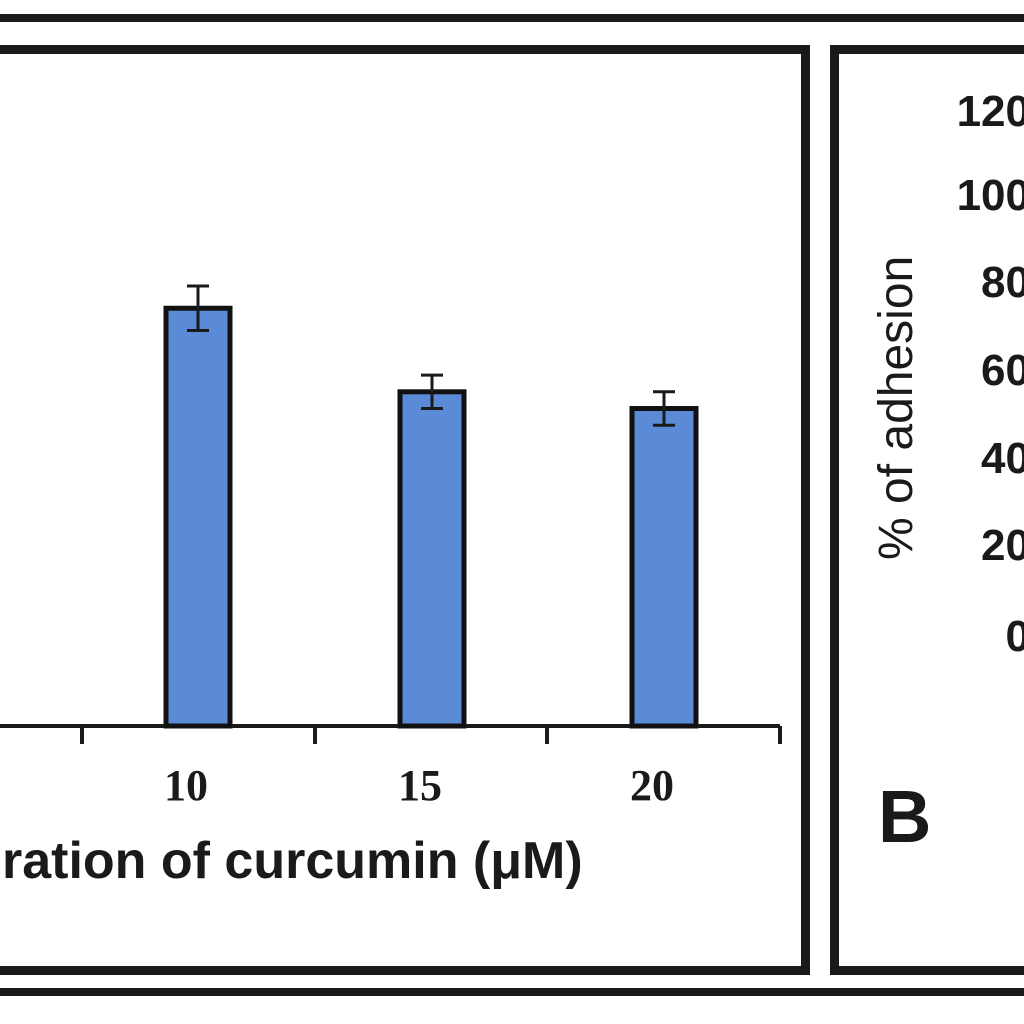 Image resolution: width=1024 pixels, height=1024 pixels. What do you see at coordinates (904, 816) in the screenshot?
I see `panel-label: B` at bounding box center [904, 816].